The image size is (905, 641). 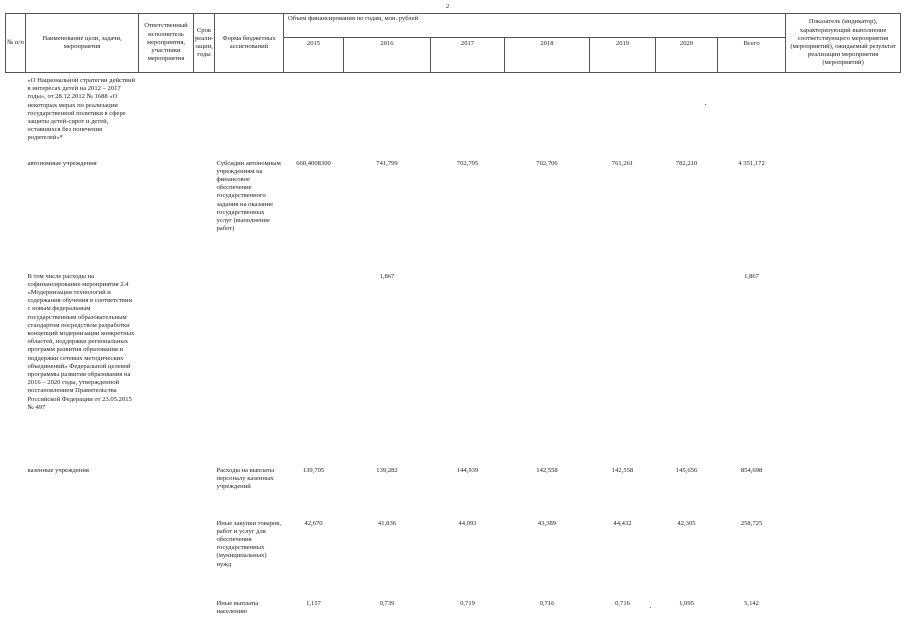 I want to click on row-value: 1,867, so click(x=387, y=276).